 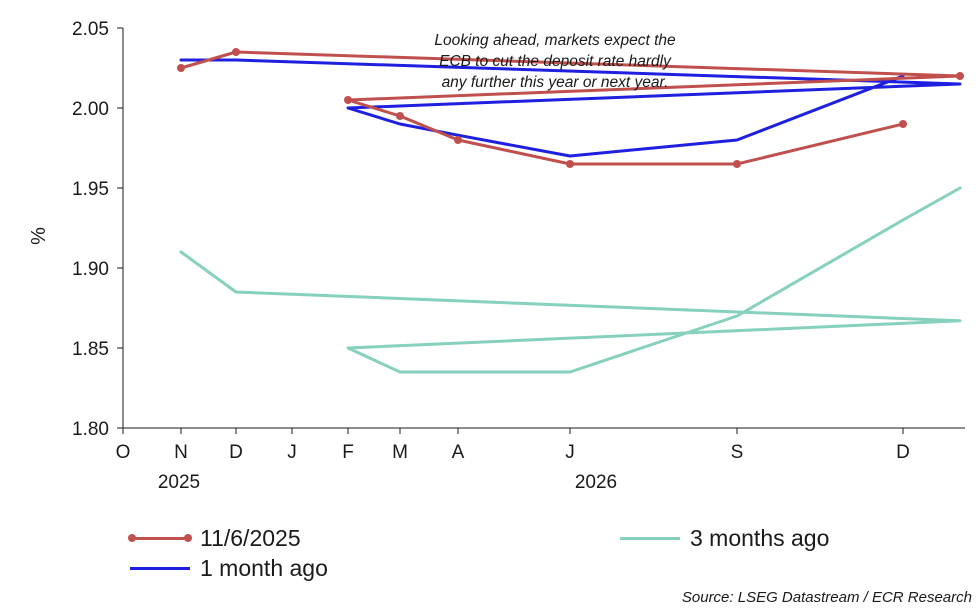 What do you see at coordinates (90, 29) in the screenshot?
I see `y-tick-label: 2.05` at bounding box center [90, 29].